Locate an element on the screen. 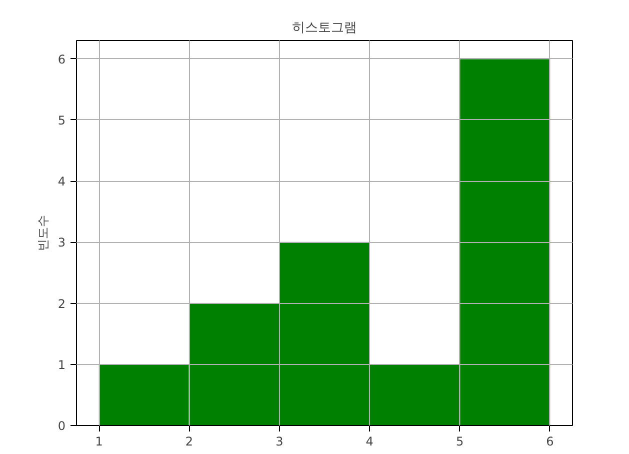  x-tick-label: 6 is located at coordinates (550, 441).